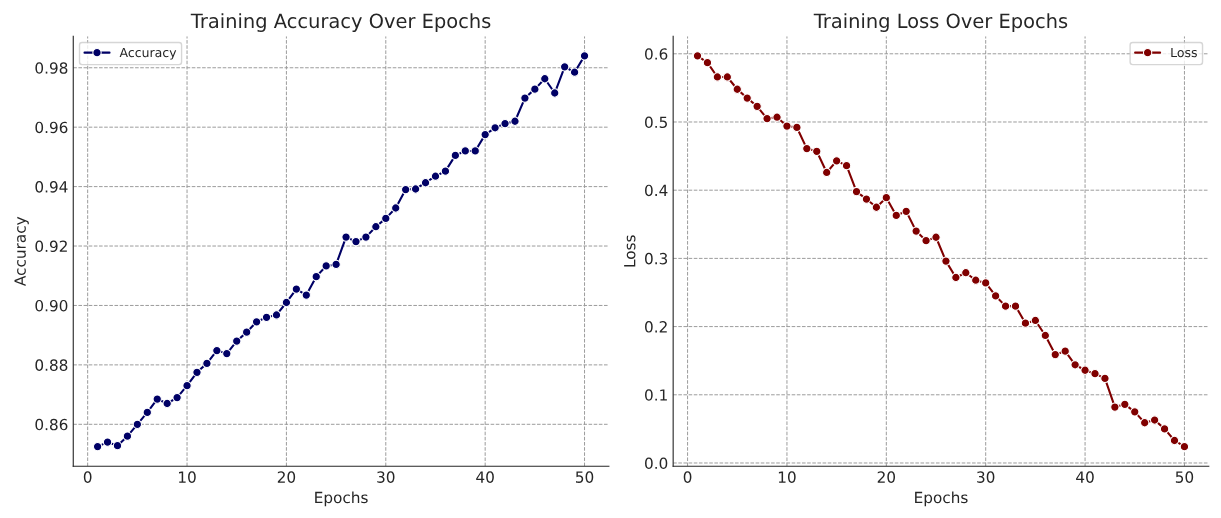  I want to click on legend-label: Accuracy, so click(148, 53).